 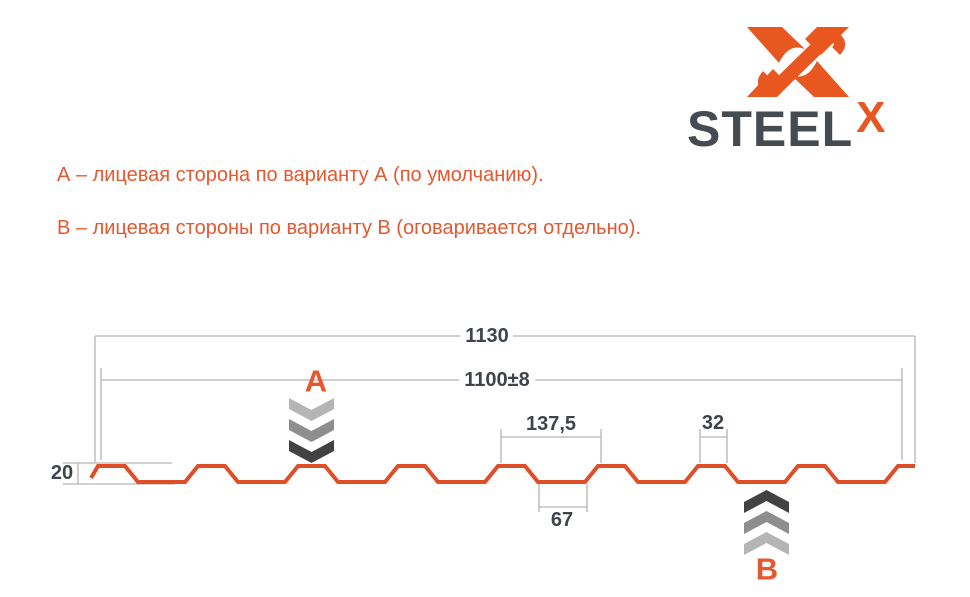 What do you see at coordinates (820, 79) in the screenshot?
I see `logo-arm-bottom-right` at bounding box center [820, 79].